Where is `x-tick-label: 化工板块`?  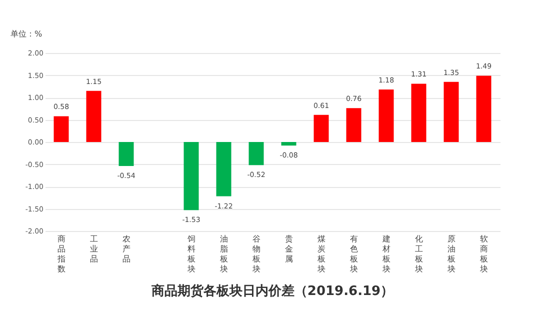 x-tick-label: 化工板块 is located at coordinates (418, 254).